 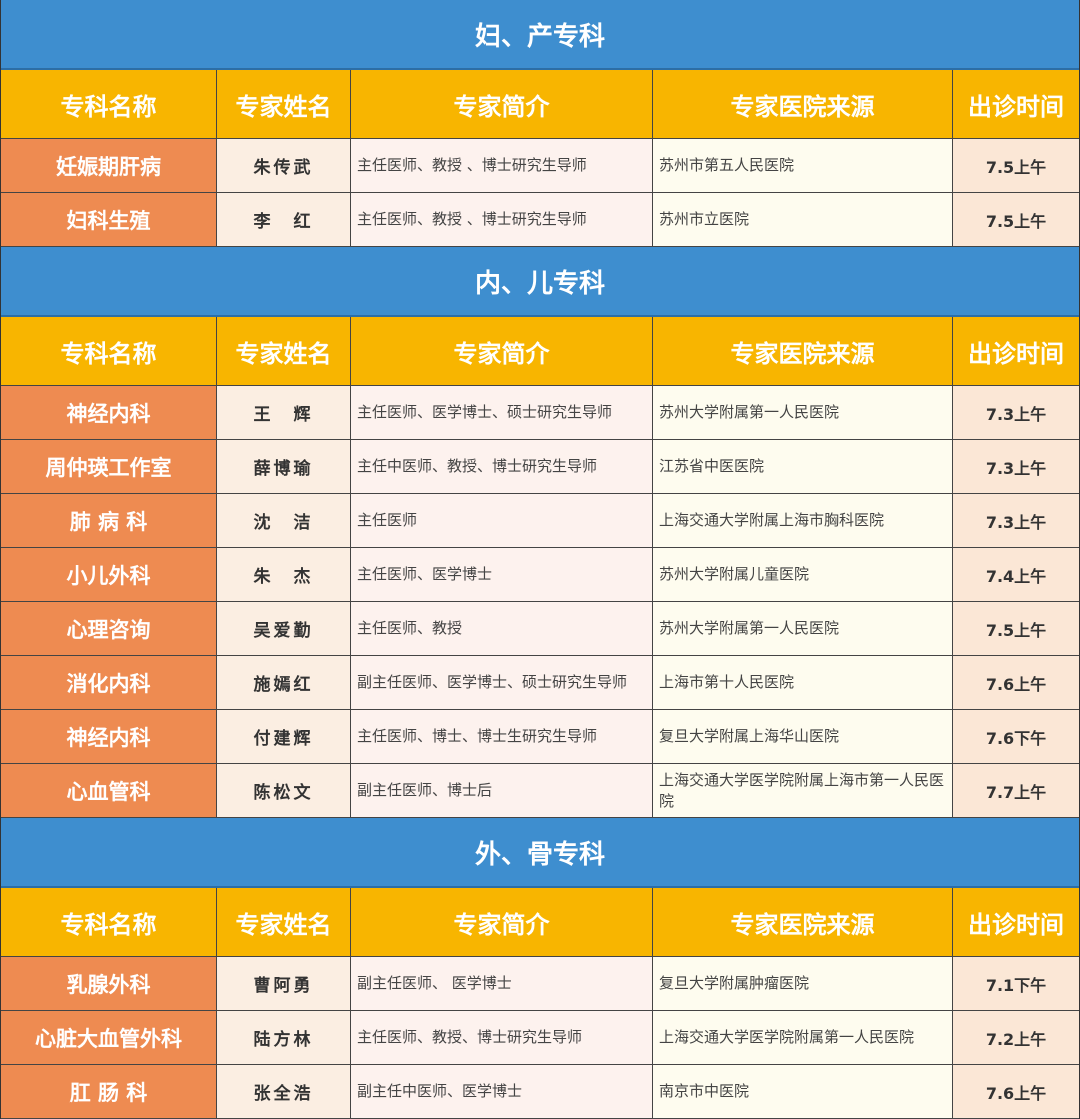 What do you see at coordinates (109, 219) in the screenshot?
I see `cell-specialty: 妇科生殖` at bounding box center [109, 219].